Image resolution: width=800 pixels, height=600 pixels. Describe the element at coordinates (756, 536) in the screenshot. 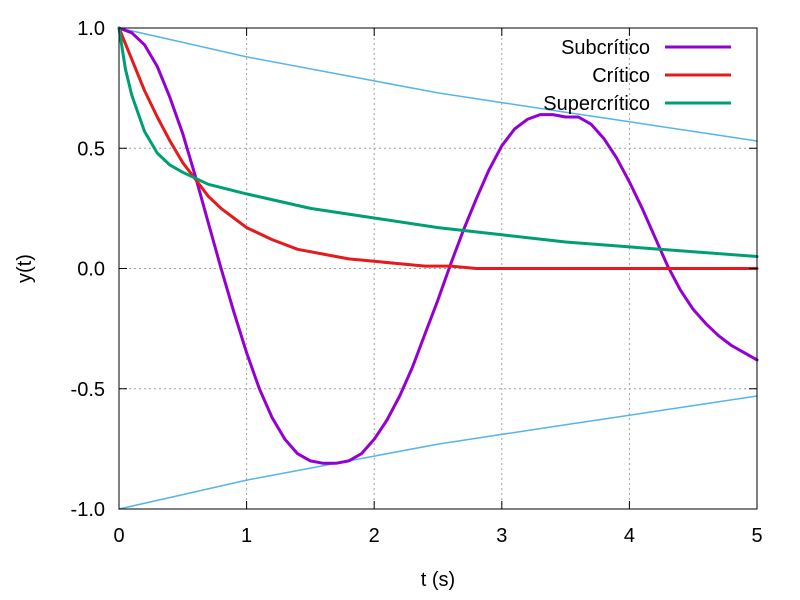

I see `x-tick-label: 5` at that location.